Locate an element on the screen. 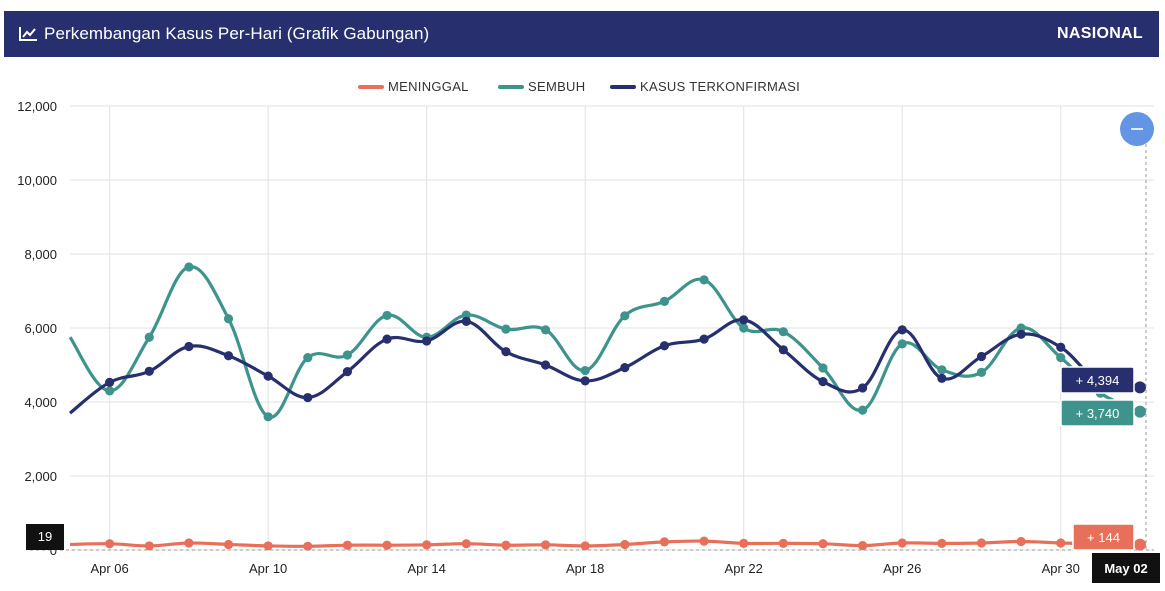  kasus-callout-label: + 4,394 is located at coordinates (1098, 380).